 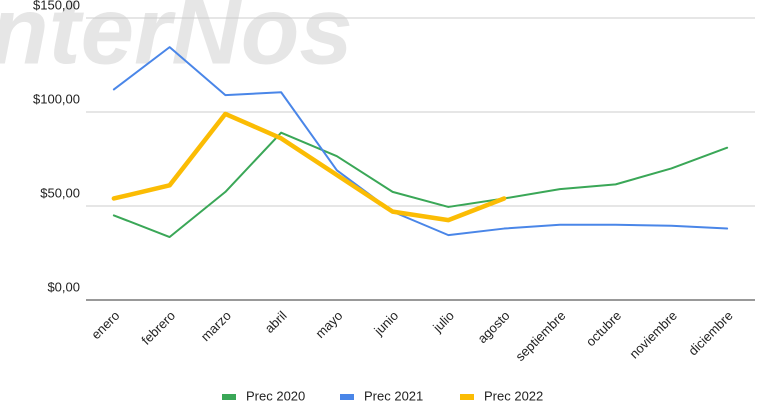 I want to click on y-tick-label: $50,00, so click(x=60, y=192).